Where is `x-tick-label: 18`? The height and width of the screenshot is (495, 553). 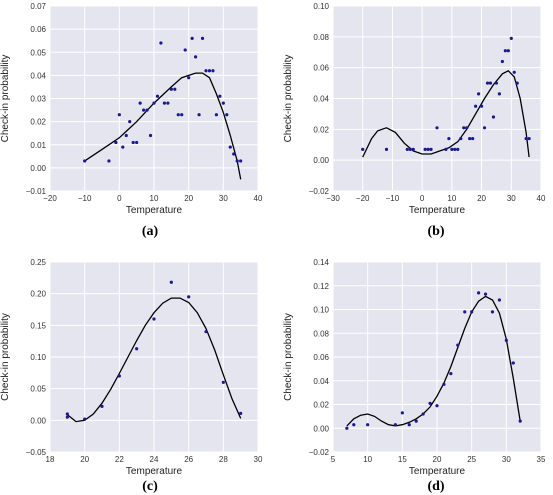 x-tick-label: 18 is located at coordinates (50, 459).